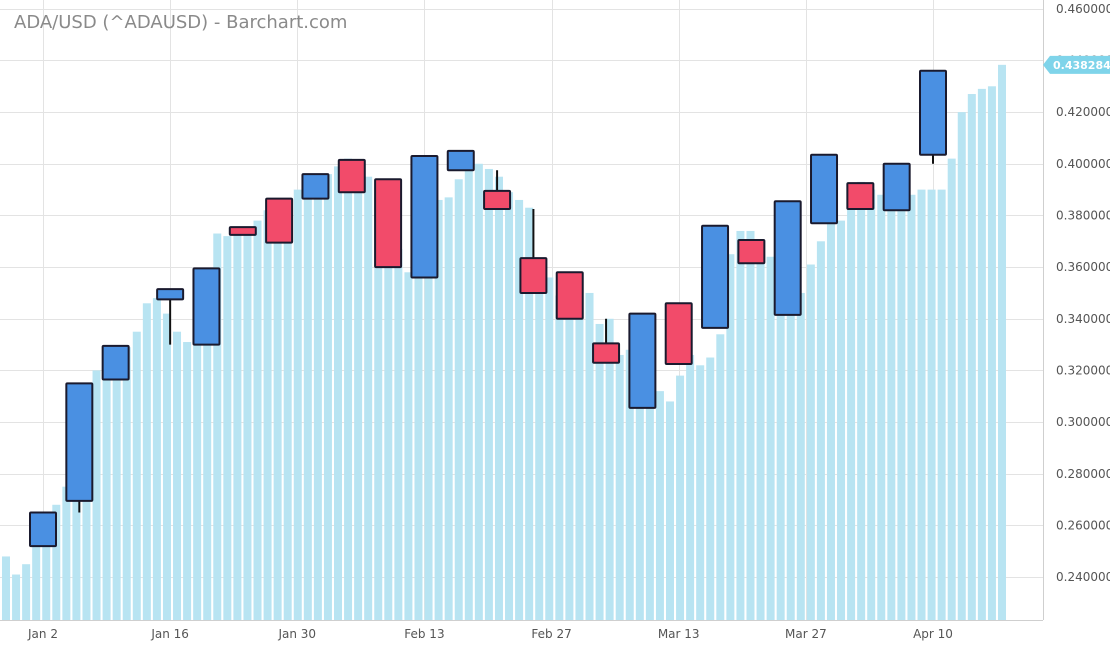 Image resolution: width=1110 pixels, height=645 pixels. What do you see at coordinates (1083, 112) in the screenshot?
I see `y-tick-label: 0.420000` at bounding box center [1083, 112].